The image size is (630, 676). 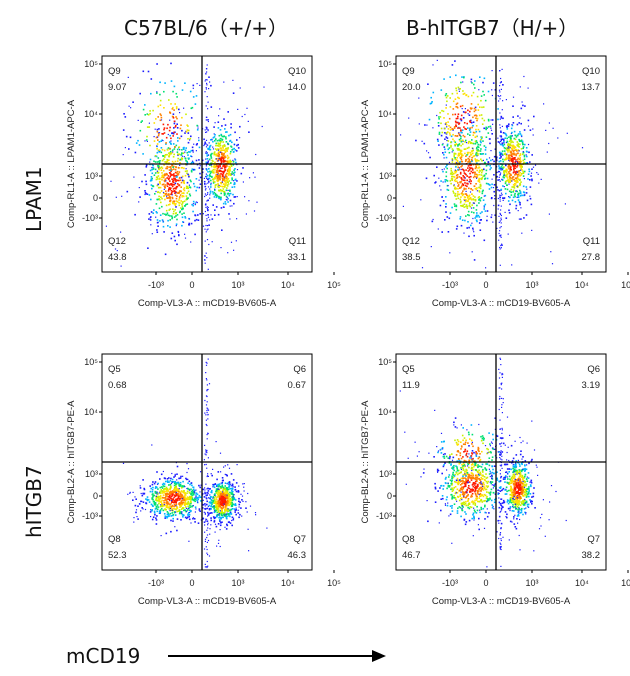 What do you see at coordinates (297, 87) in the screenshot?
I see `quadrant-percent-label: 14.0` at bounding box center [297, 87].